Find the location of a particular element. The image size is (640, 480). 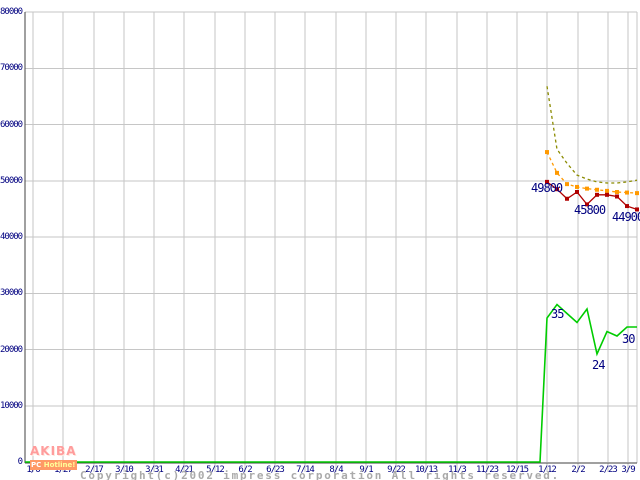

annotation-label: 24 is located at coordinates (598, 365).